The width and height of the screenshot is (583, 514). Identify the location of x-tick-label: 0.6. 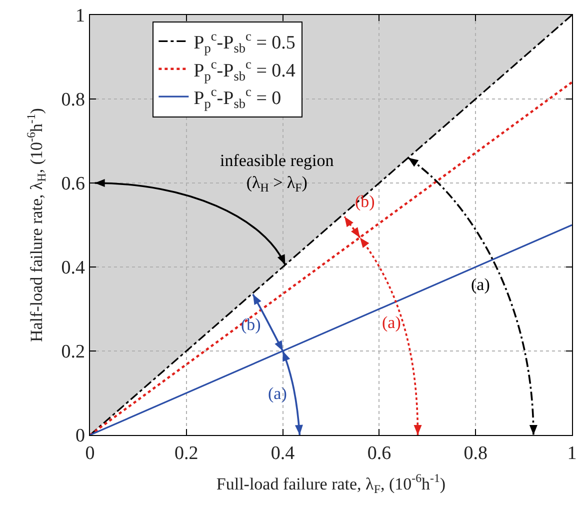
(379, 453).